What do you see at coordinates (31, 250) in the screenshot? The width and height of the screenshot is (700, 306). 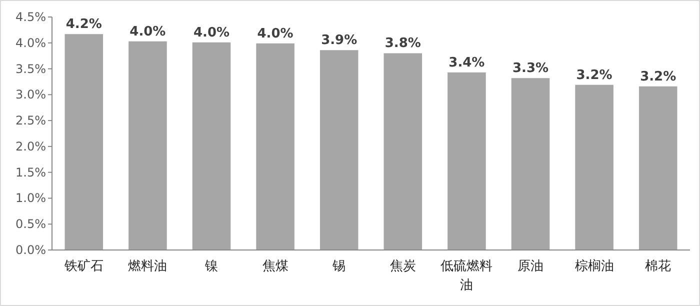 I see `y-tick-label: 0.0%` at bounding box center [31, 250].